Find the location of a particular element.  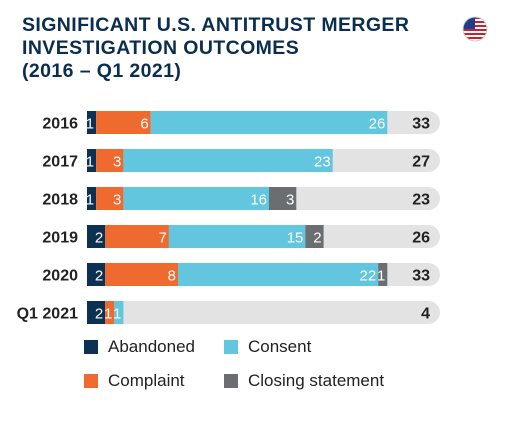

bar-segment-complaint-2019 is located at coordinates (137, 236).